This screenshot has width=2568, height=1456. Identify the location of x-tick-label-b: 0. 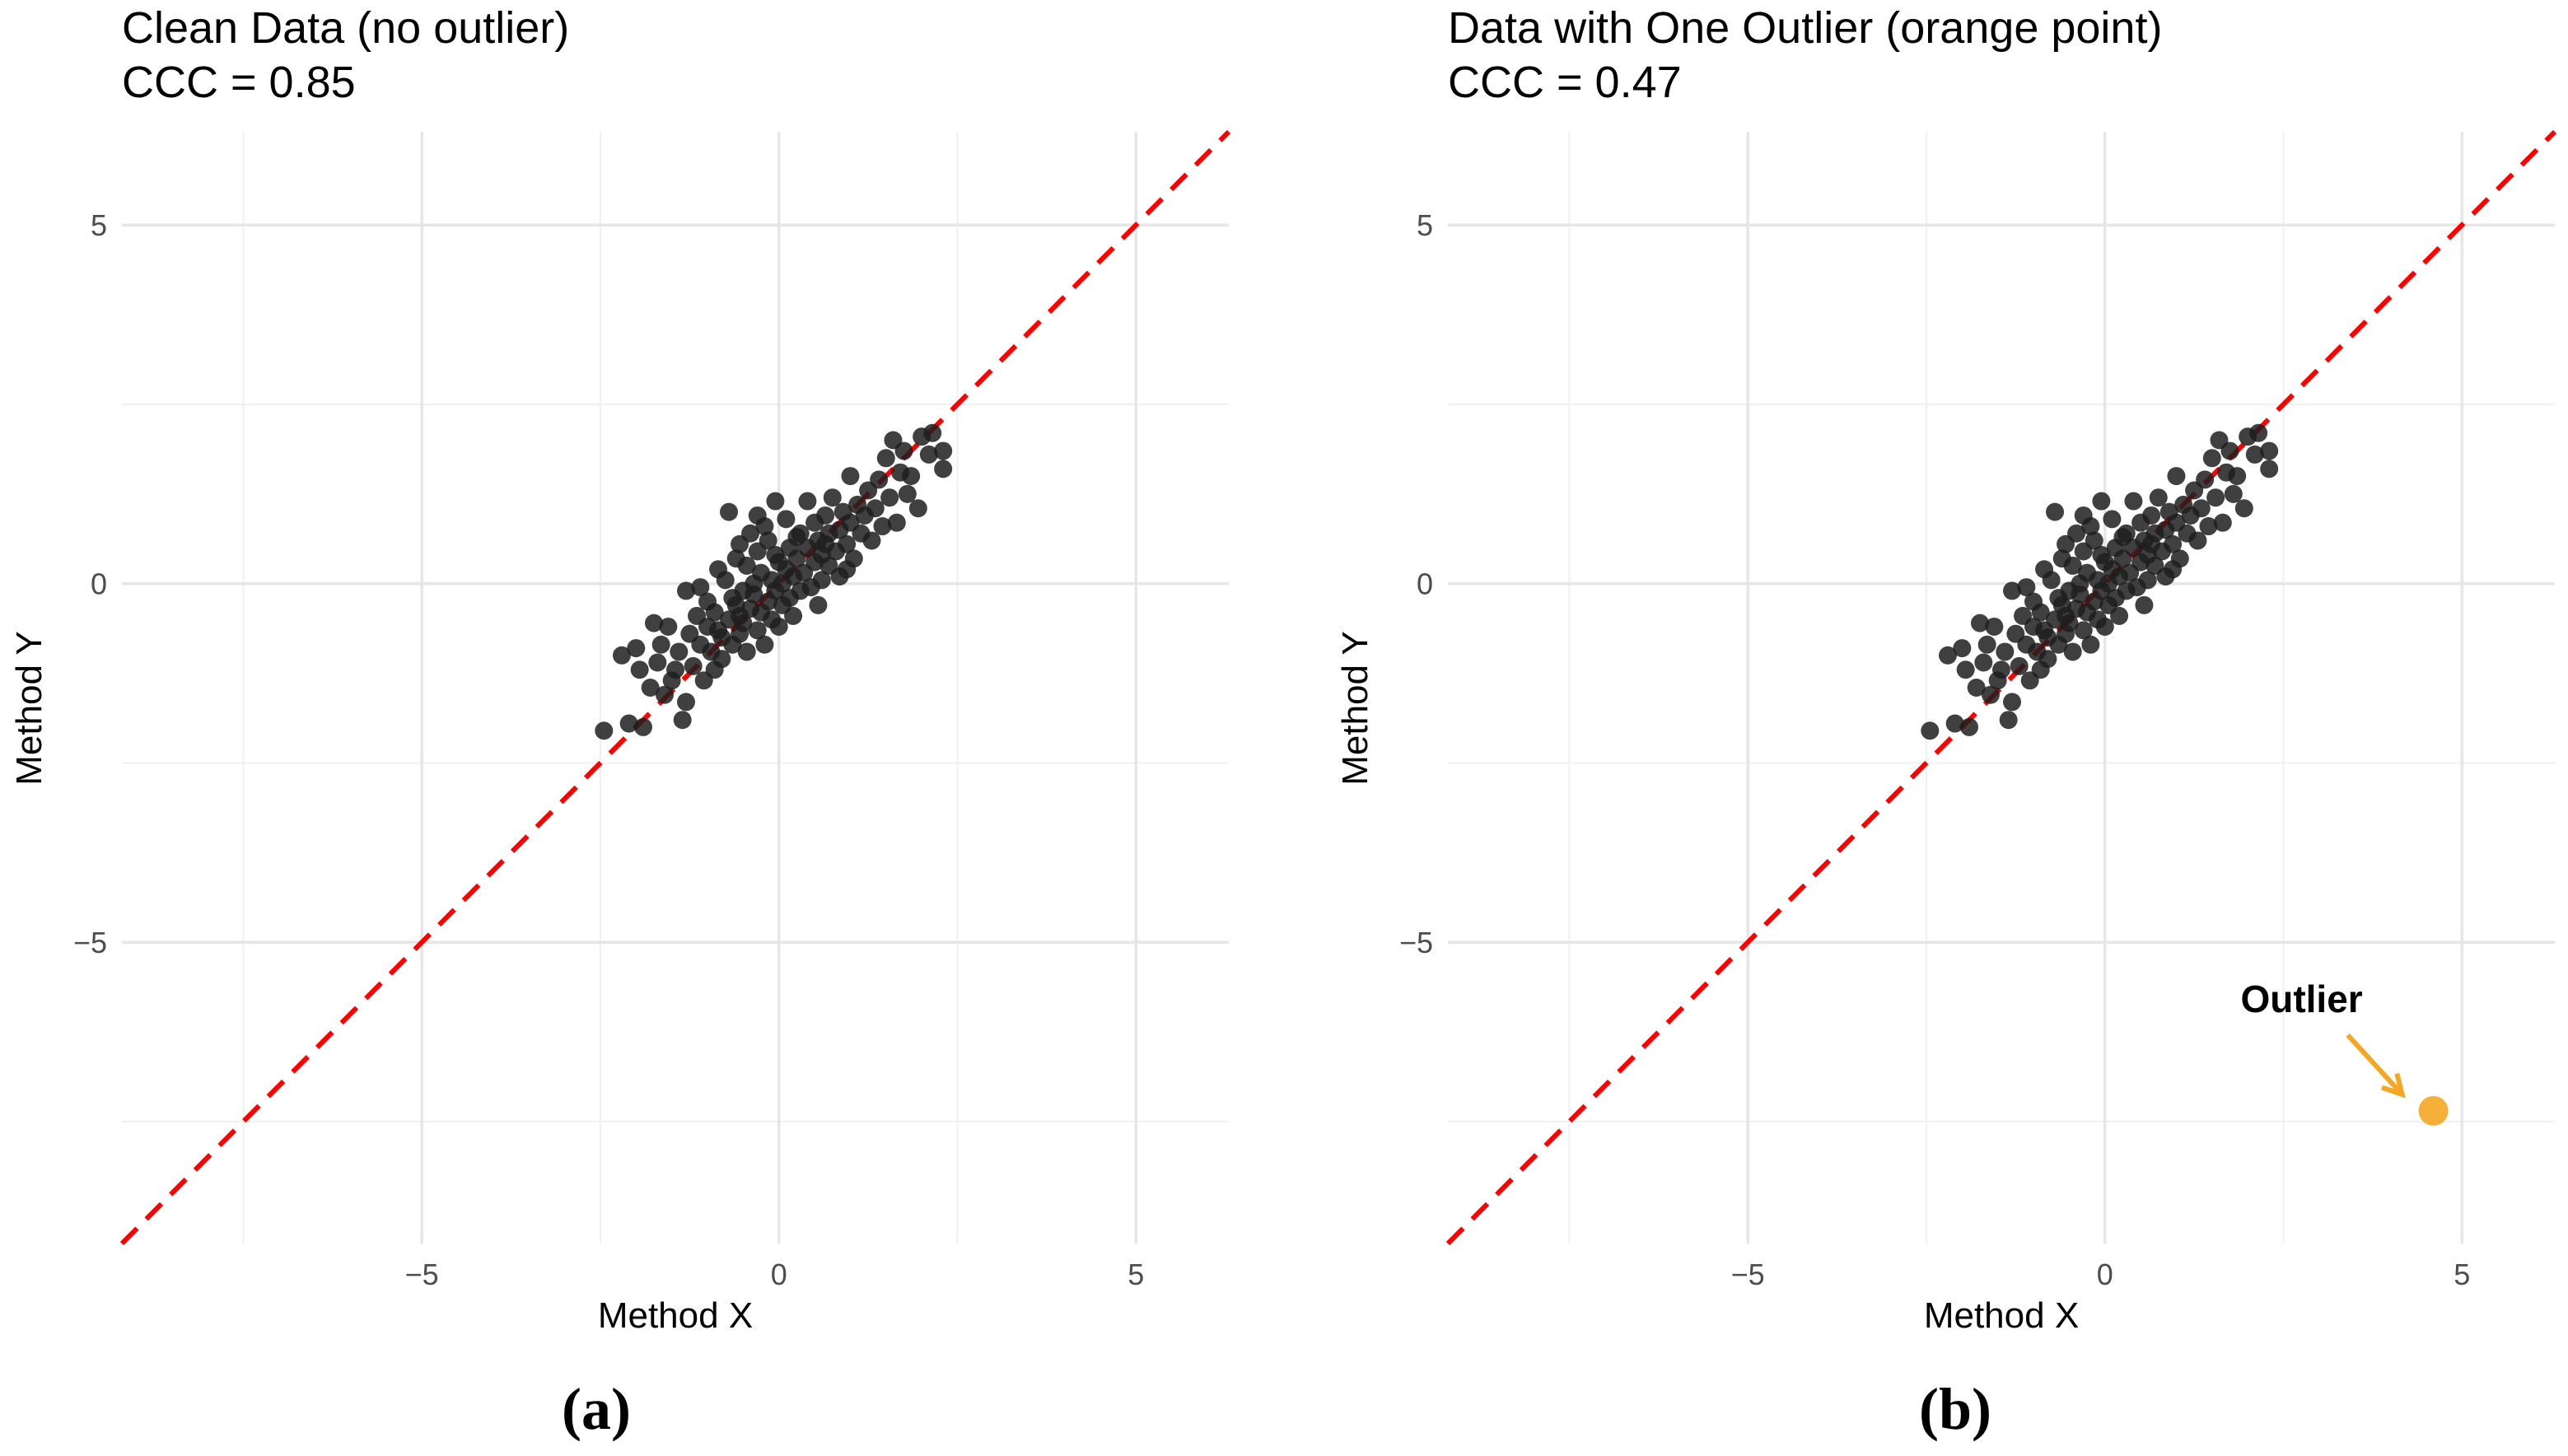
(2105, 1274).